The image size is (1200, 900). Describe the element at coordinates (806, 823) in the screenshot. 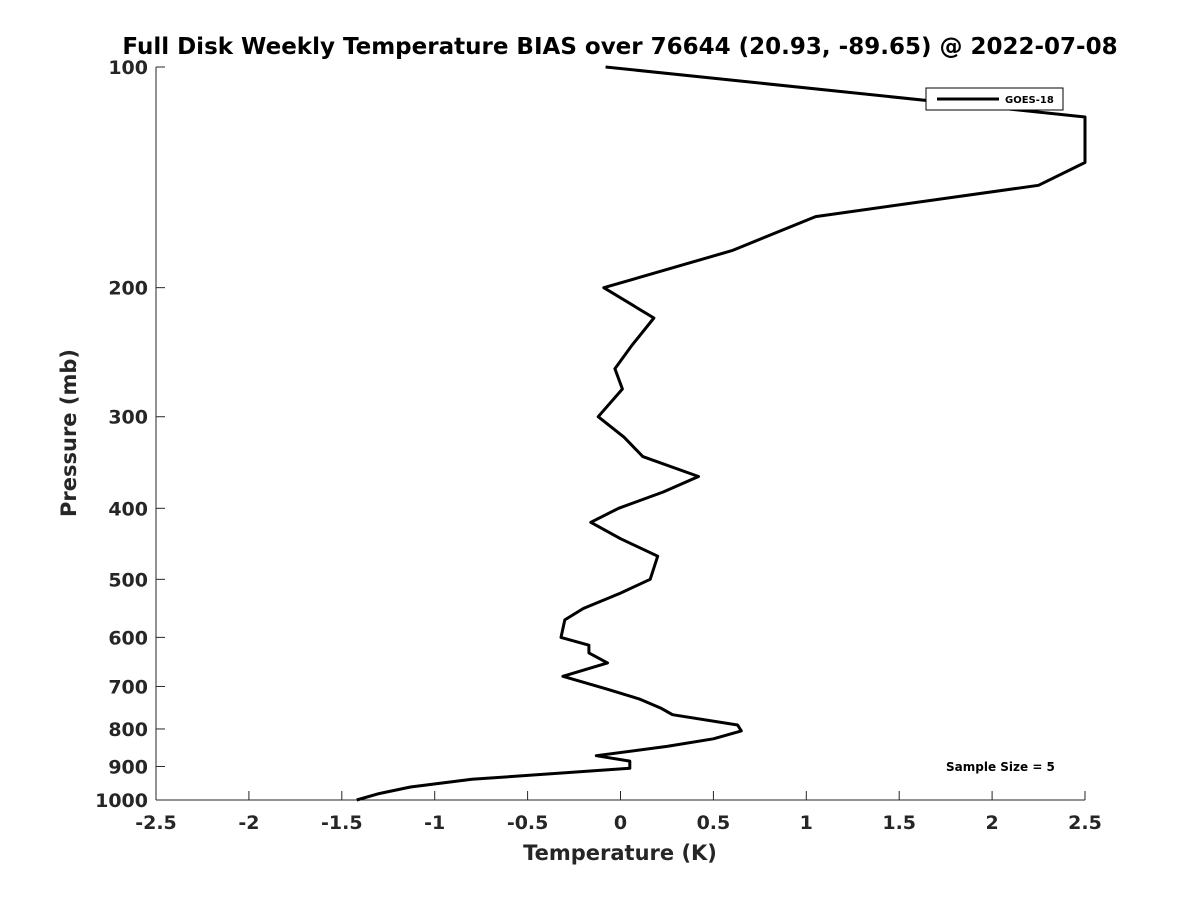

I see `x-tick-label: 1` at that location.